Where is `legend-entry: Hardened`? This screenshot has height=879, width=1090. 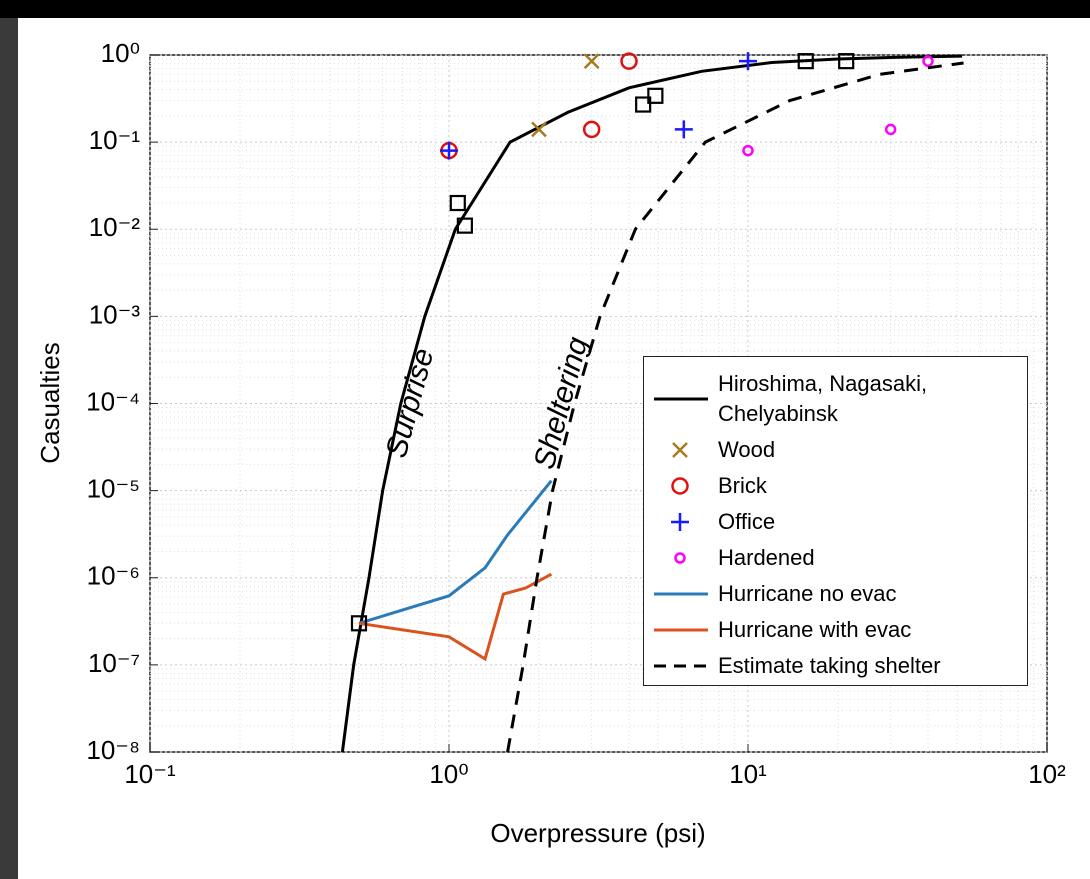
legend-entry: Hardened is located at coordinates (835, 558).